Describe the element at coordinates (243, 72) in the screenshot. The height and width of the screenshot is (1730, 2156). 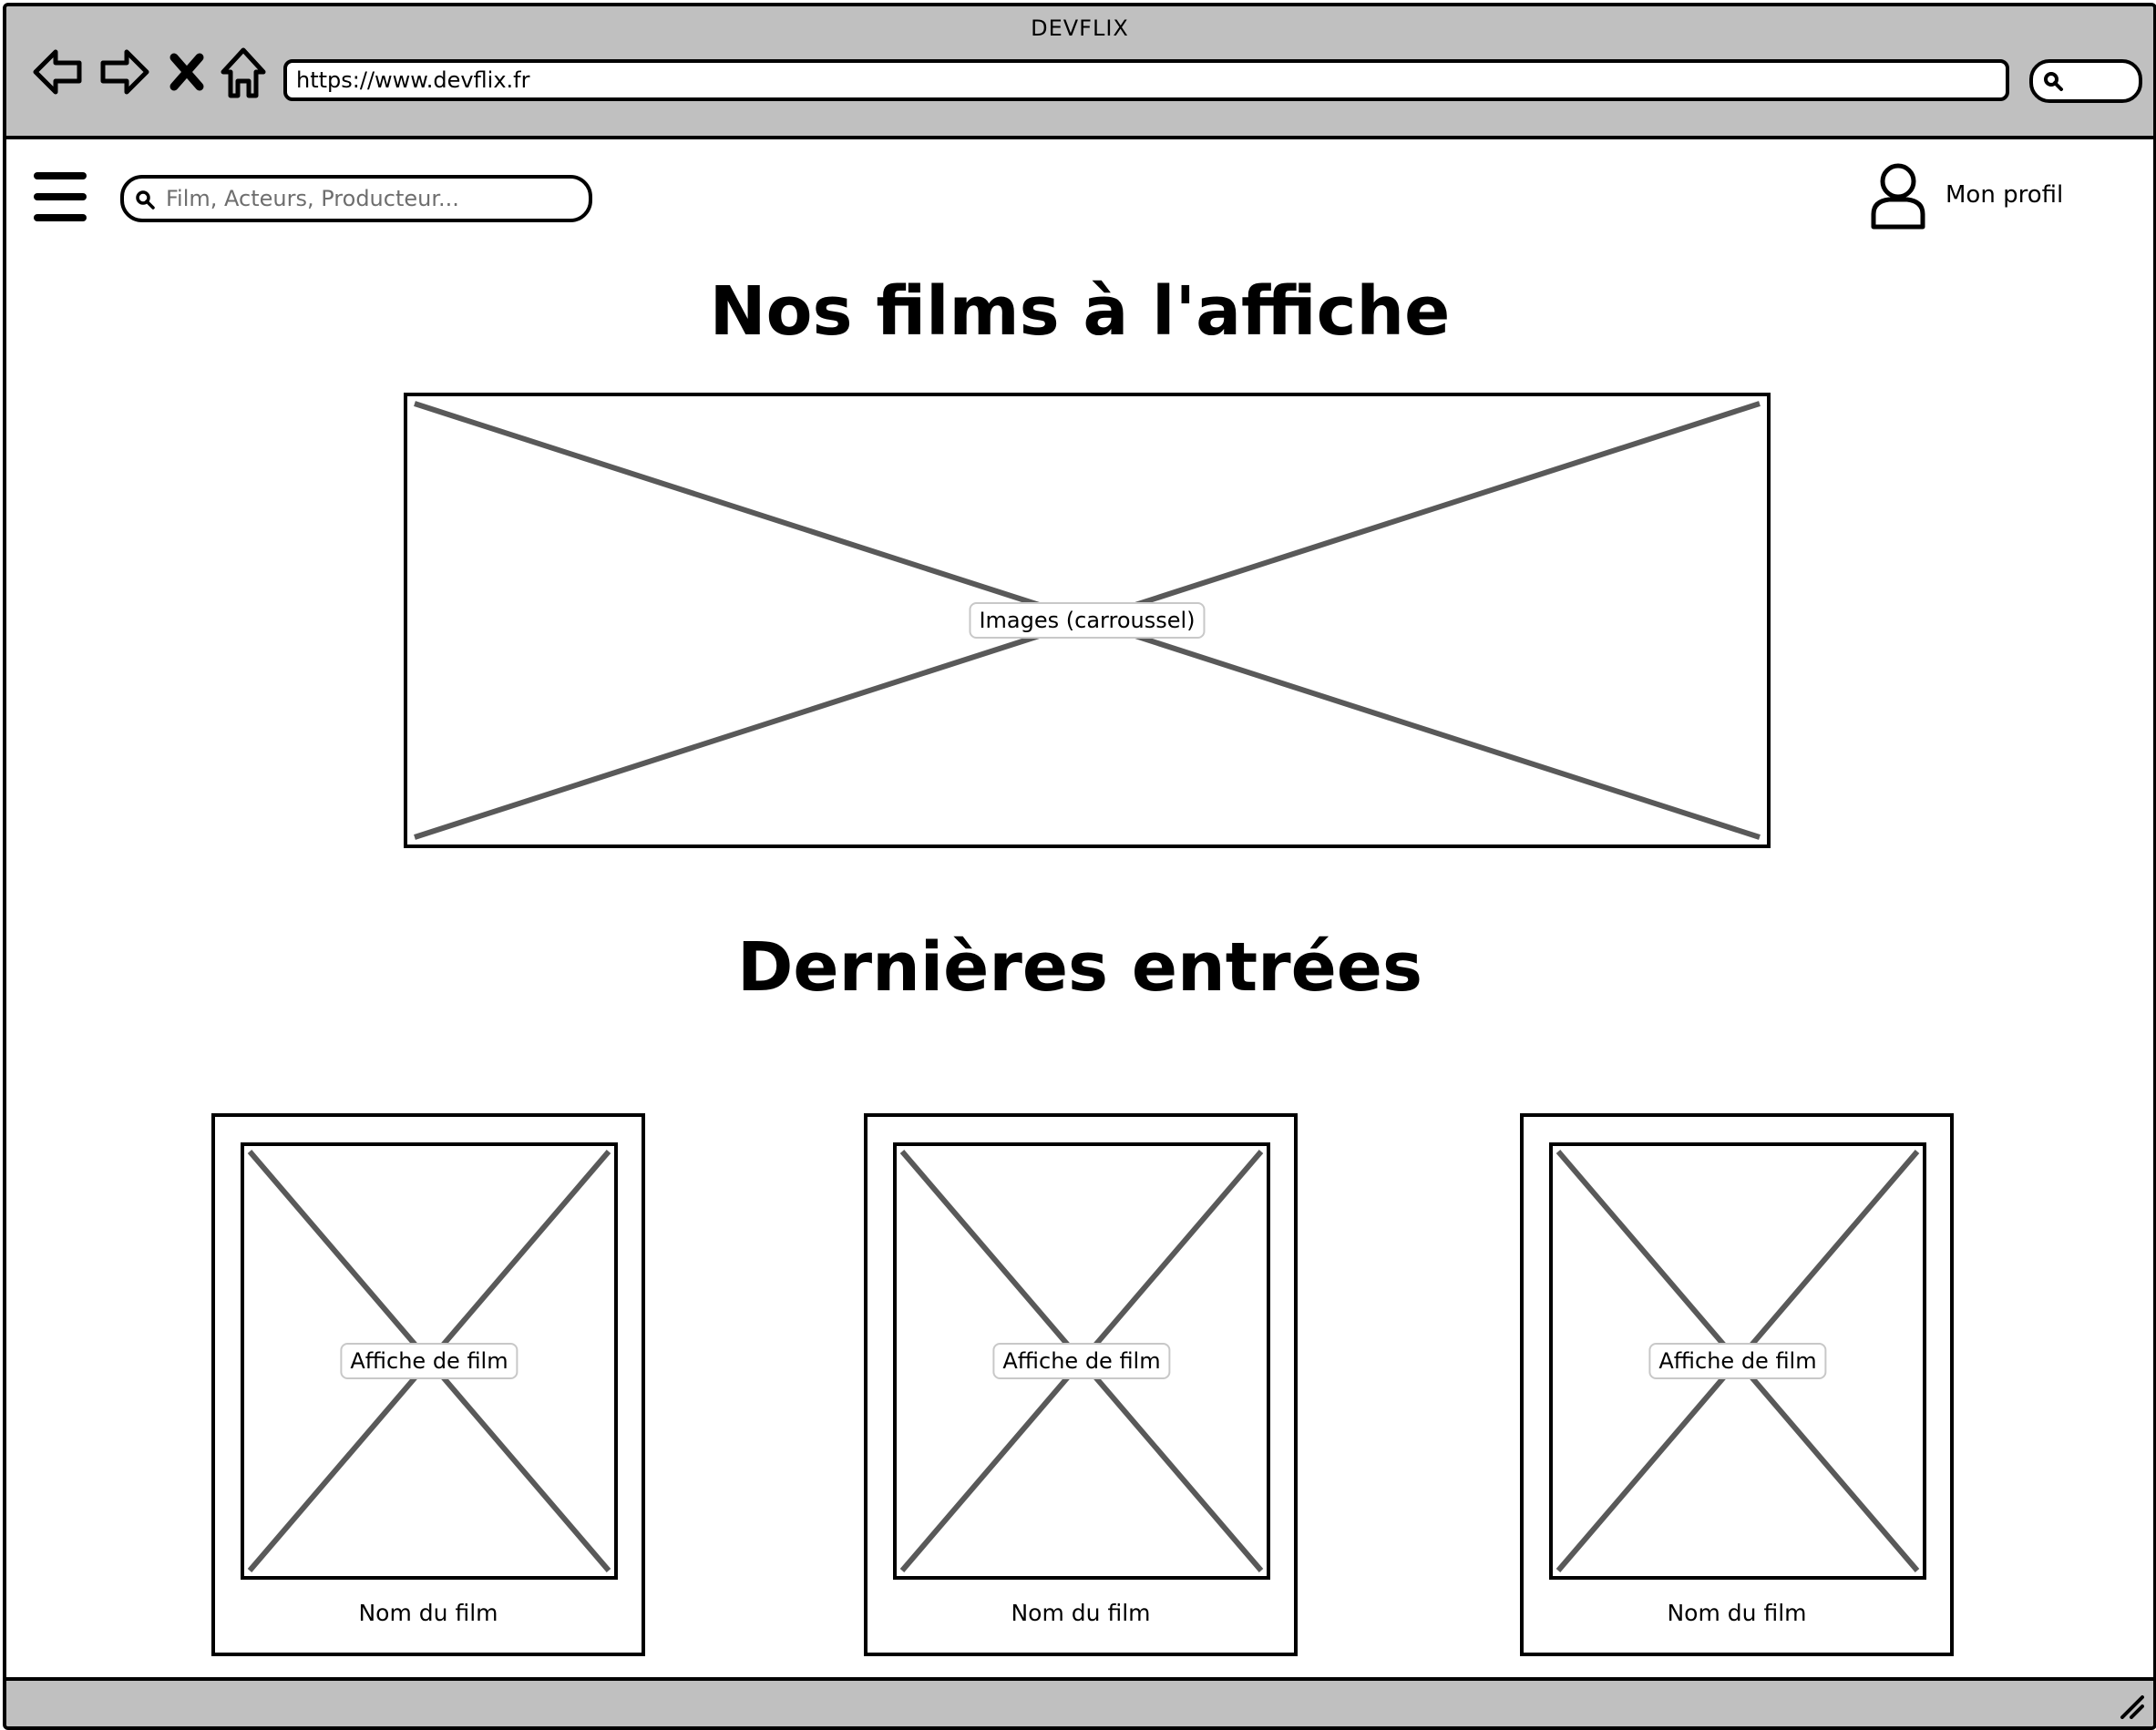
I see `home-icon` at that location.